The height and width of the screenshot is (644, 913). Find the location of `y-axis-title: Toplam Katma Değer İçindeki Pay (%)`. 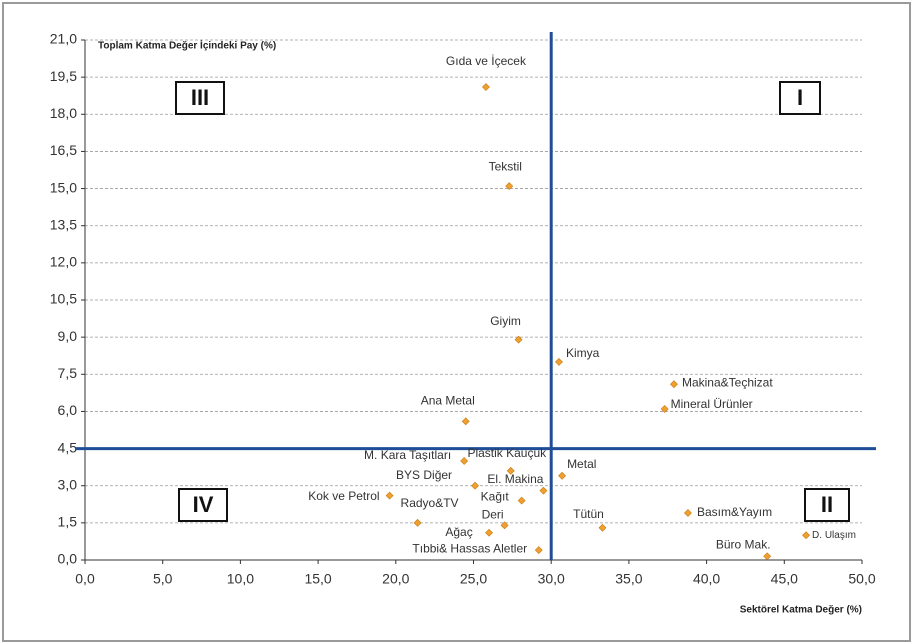

y-axis-title: Toplam Katma Değer İçindeki Pay (%) is located at coordinates (187, 45).